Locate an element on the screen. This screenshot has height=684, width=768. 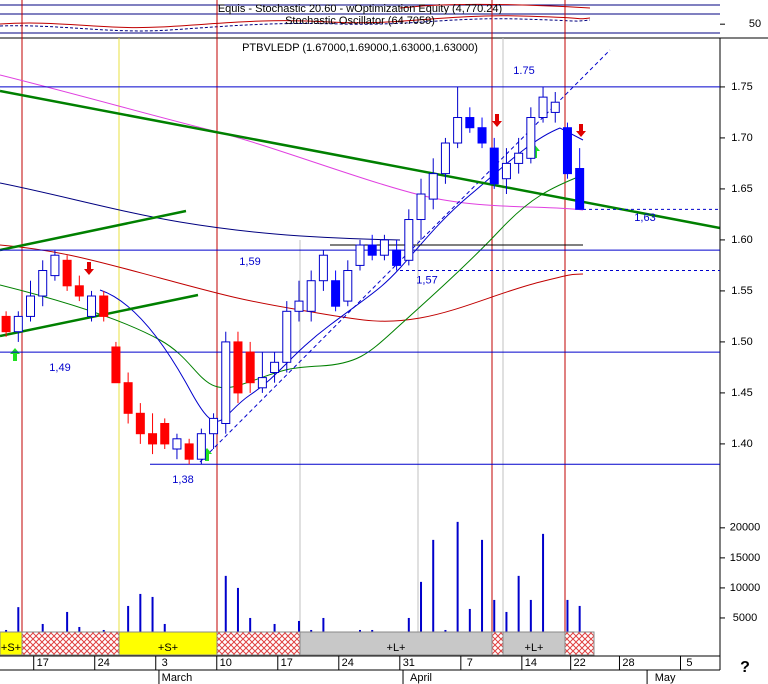
y-tick-label: 1.70 is located at coordinates (741, 138).